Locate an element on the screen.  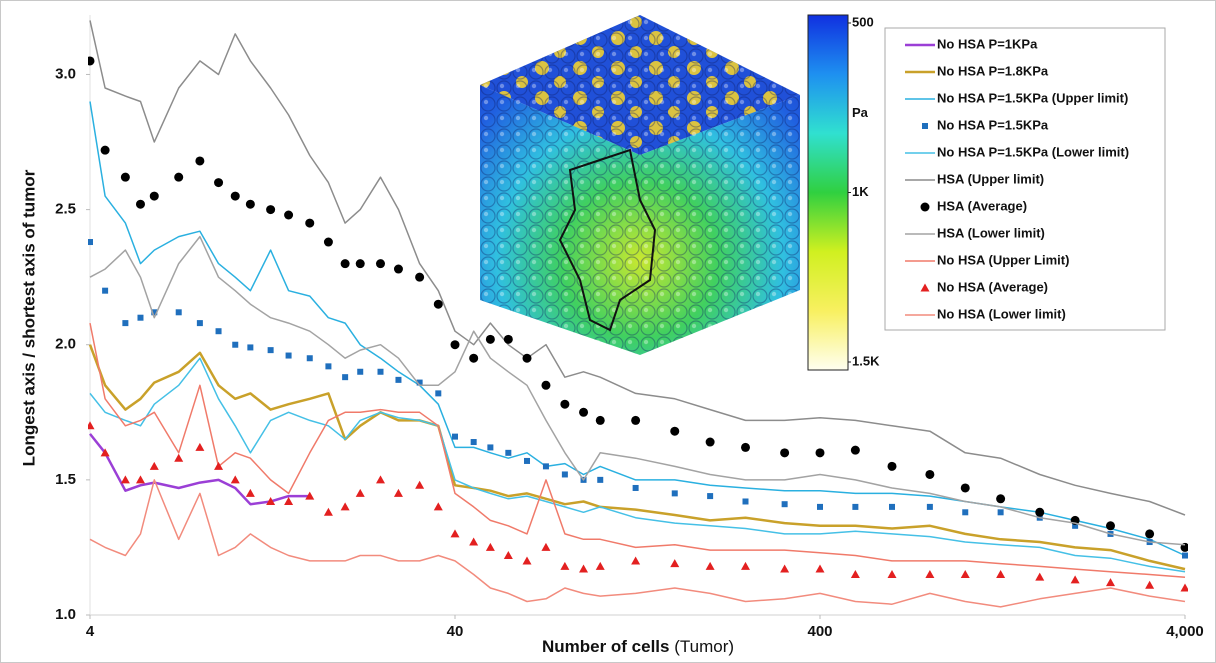
y-axis-title: Longest axis / shortest axis of tumor is located at coordinates (28, 317).